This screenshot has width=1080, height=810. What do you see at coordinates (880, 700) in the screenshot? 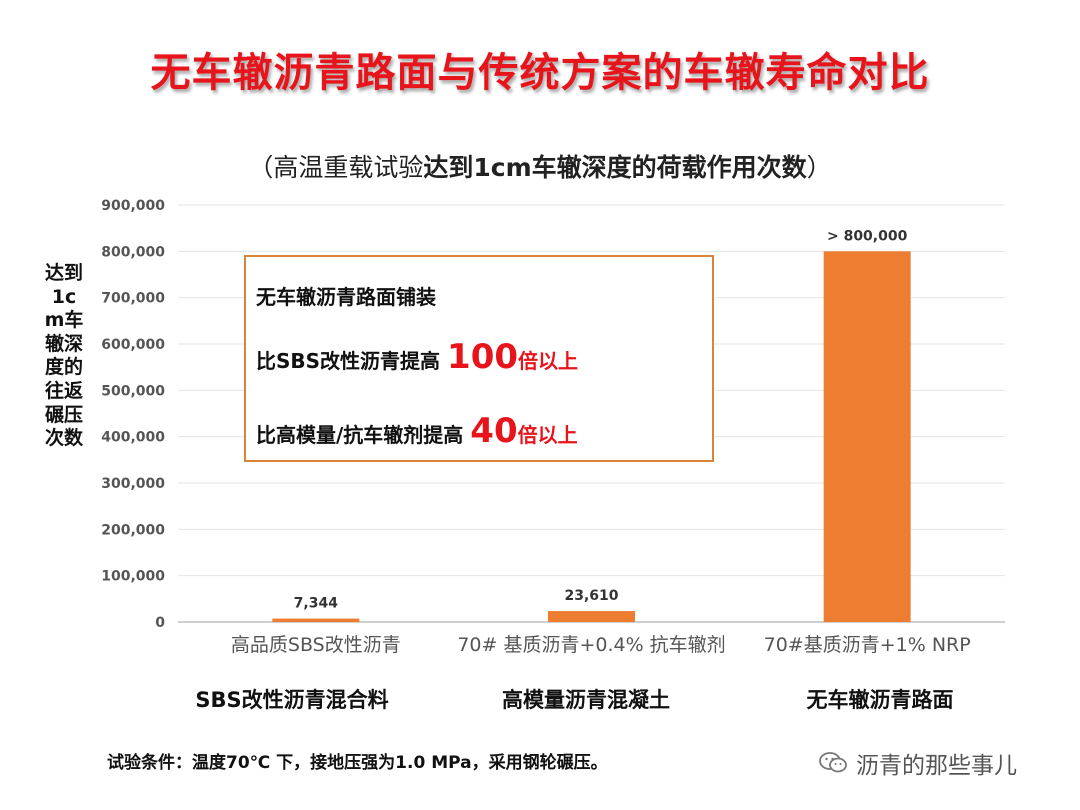
I see `group-label-3: 无车辙沥青路面` at bounding box center [880, 700].